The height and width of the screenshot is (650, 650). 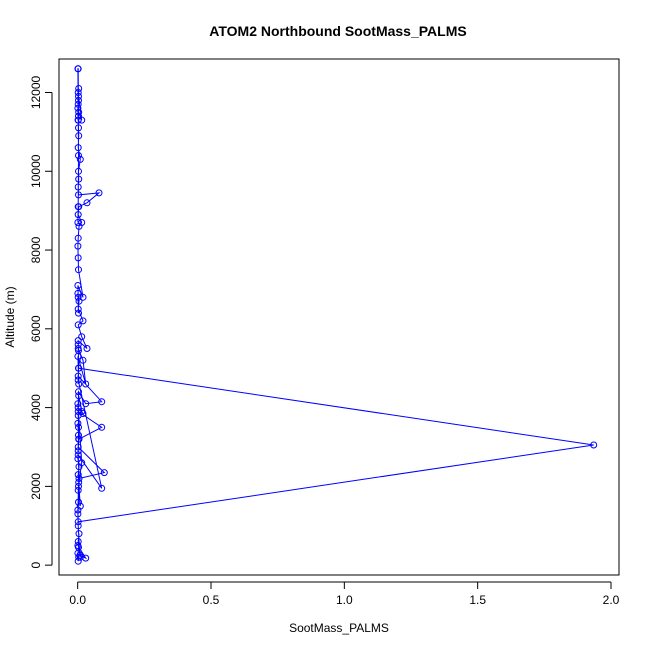 I want to click on y-tick-label: 10000, so click(x=36, y=171).